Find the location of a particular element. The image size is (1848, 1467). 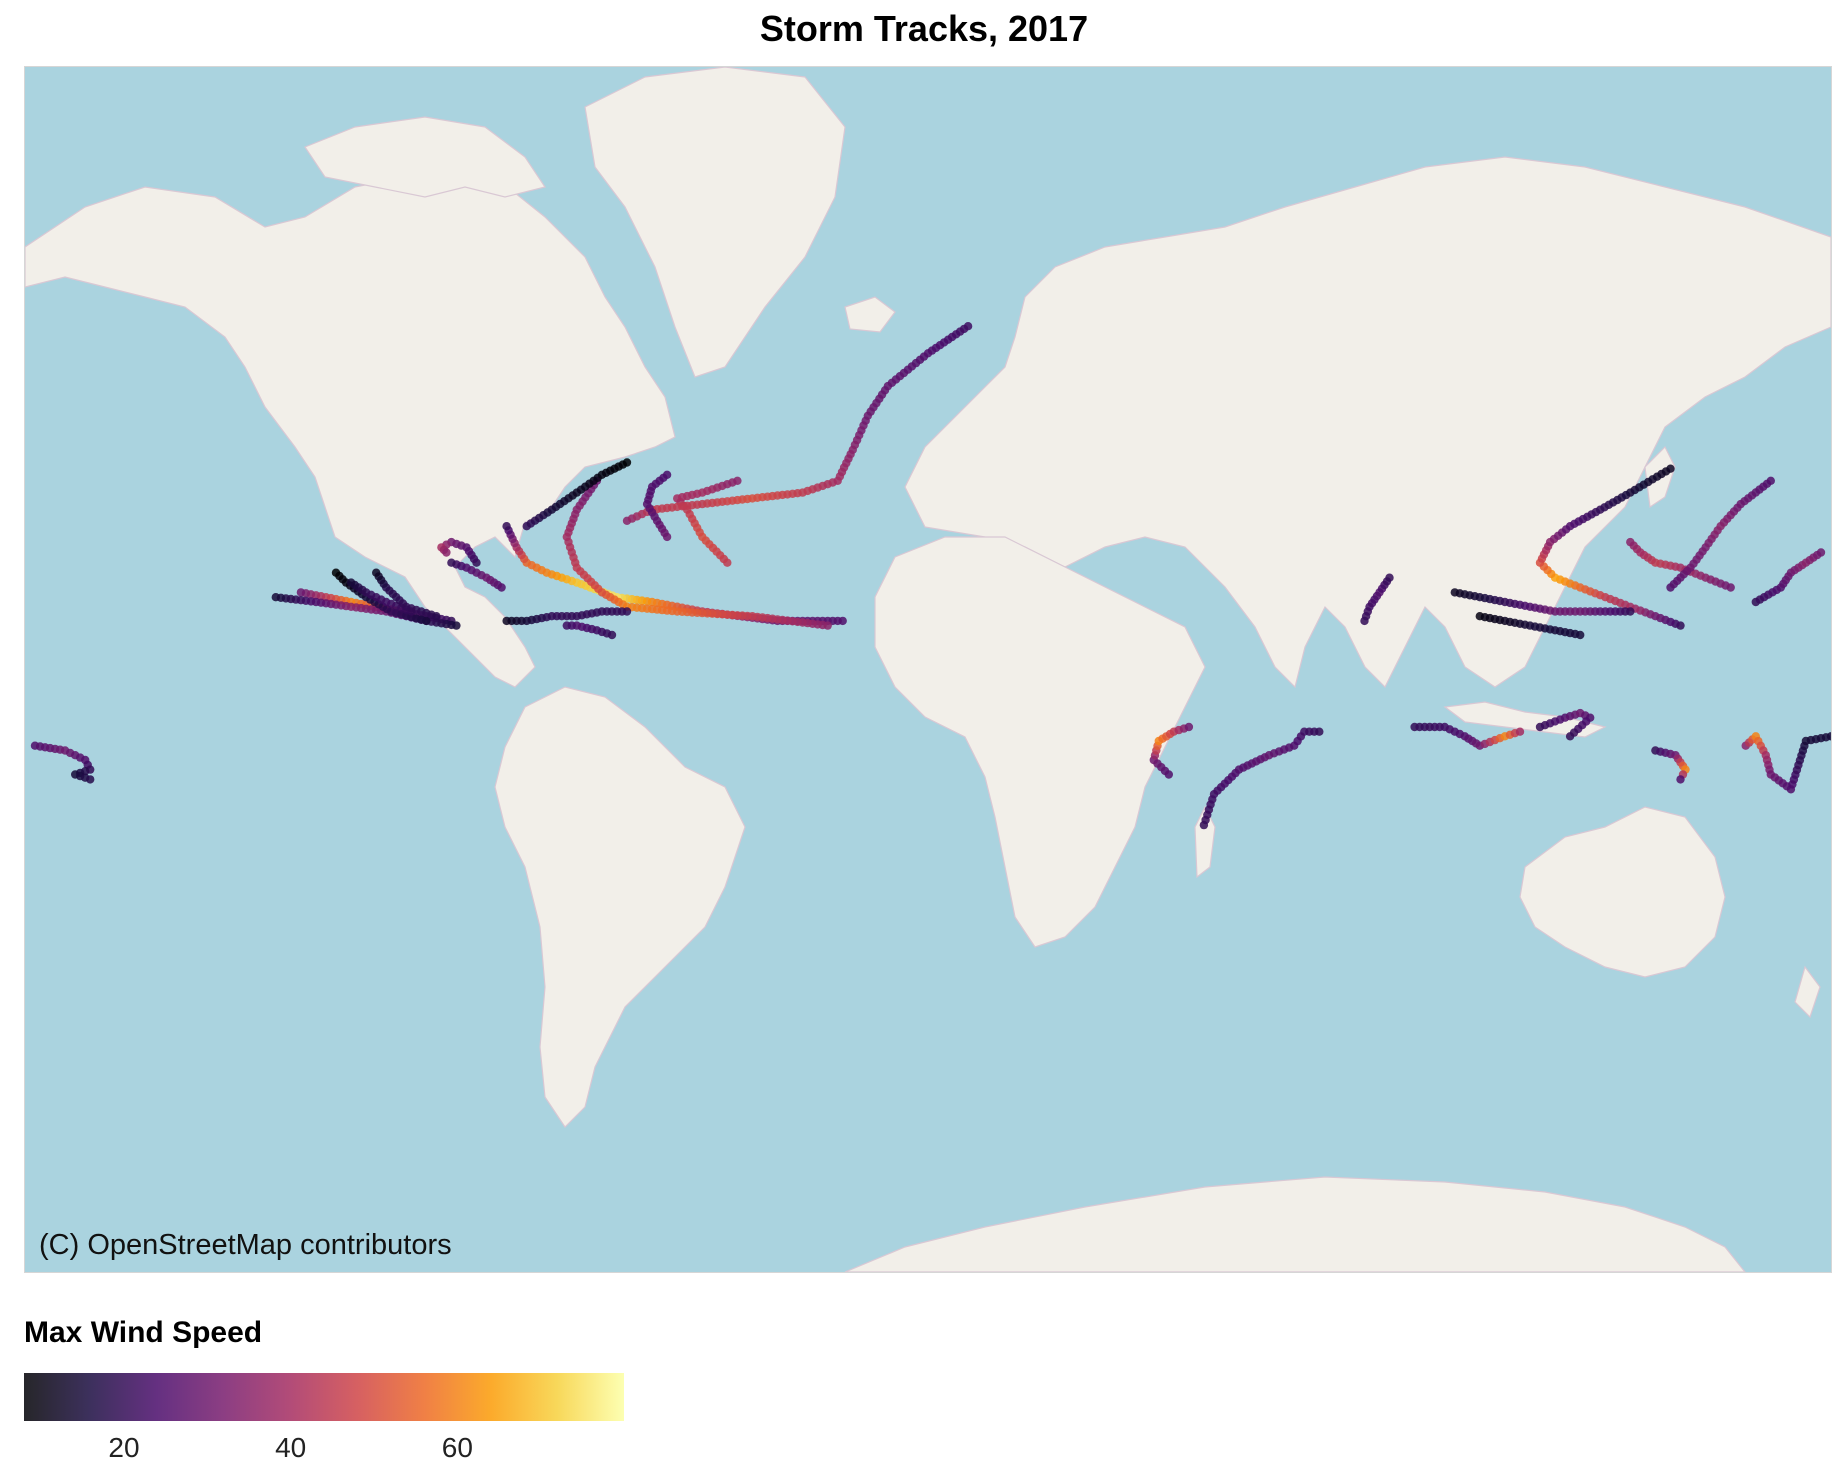

colorbar-gradient is located at coordinates (324, 1397).